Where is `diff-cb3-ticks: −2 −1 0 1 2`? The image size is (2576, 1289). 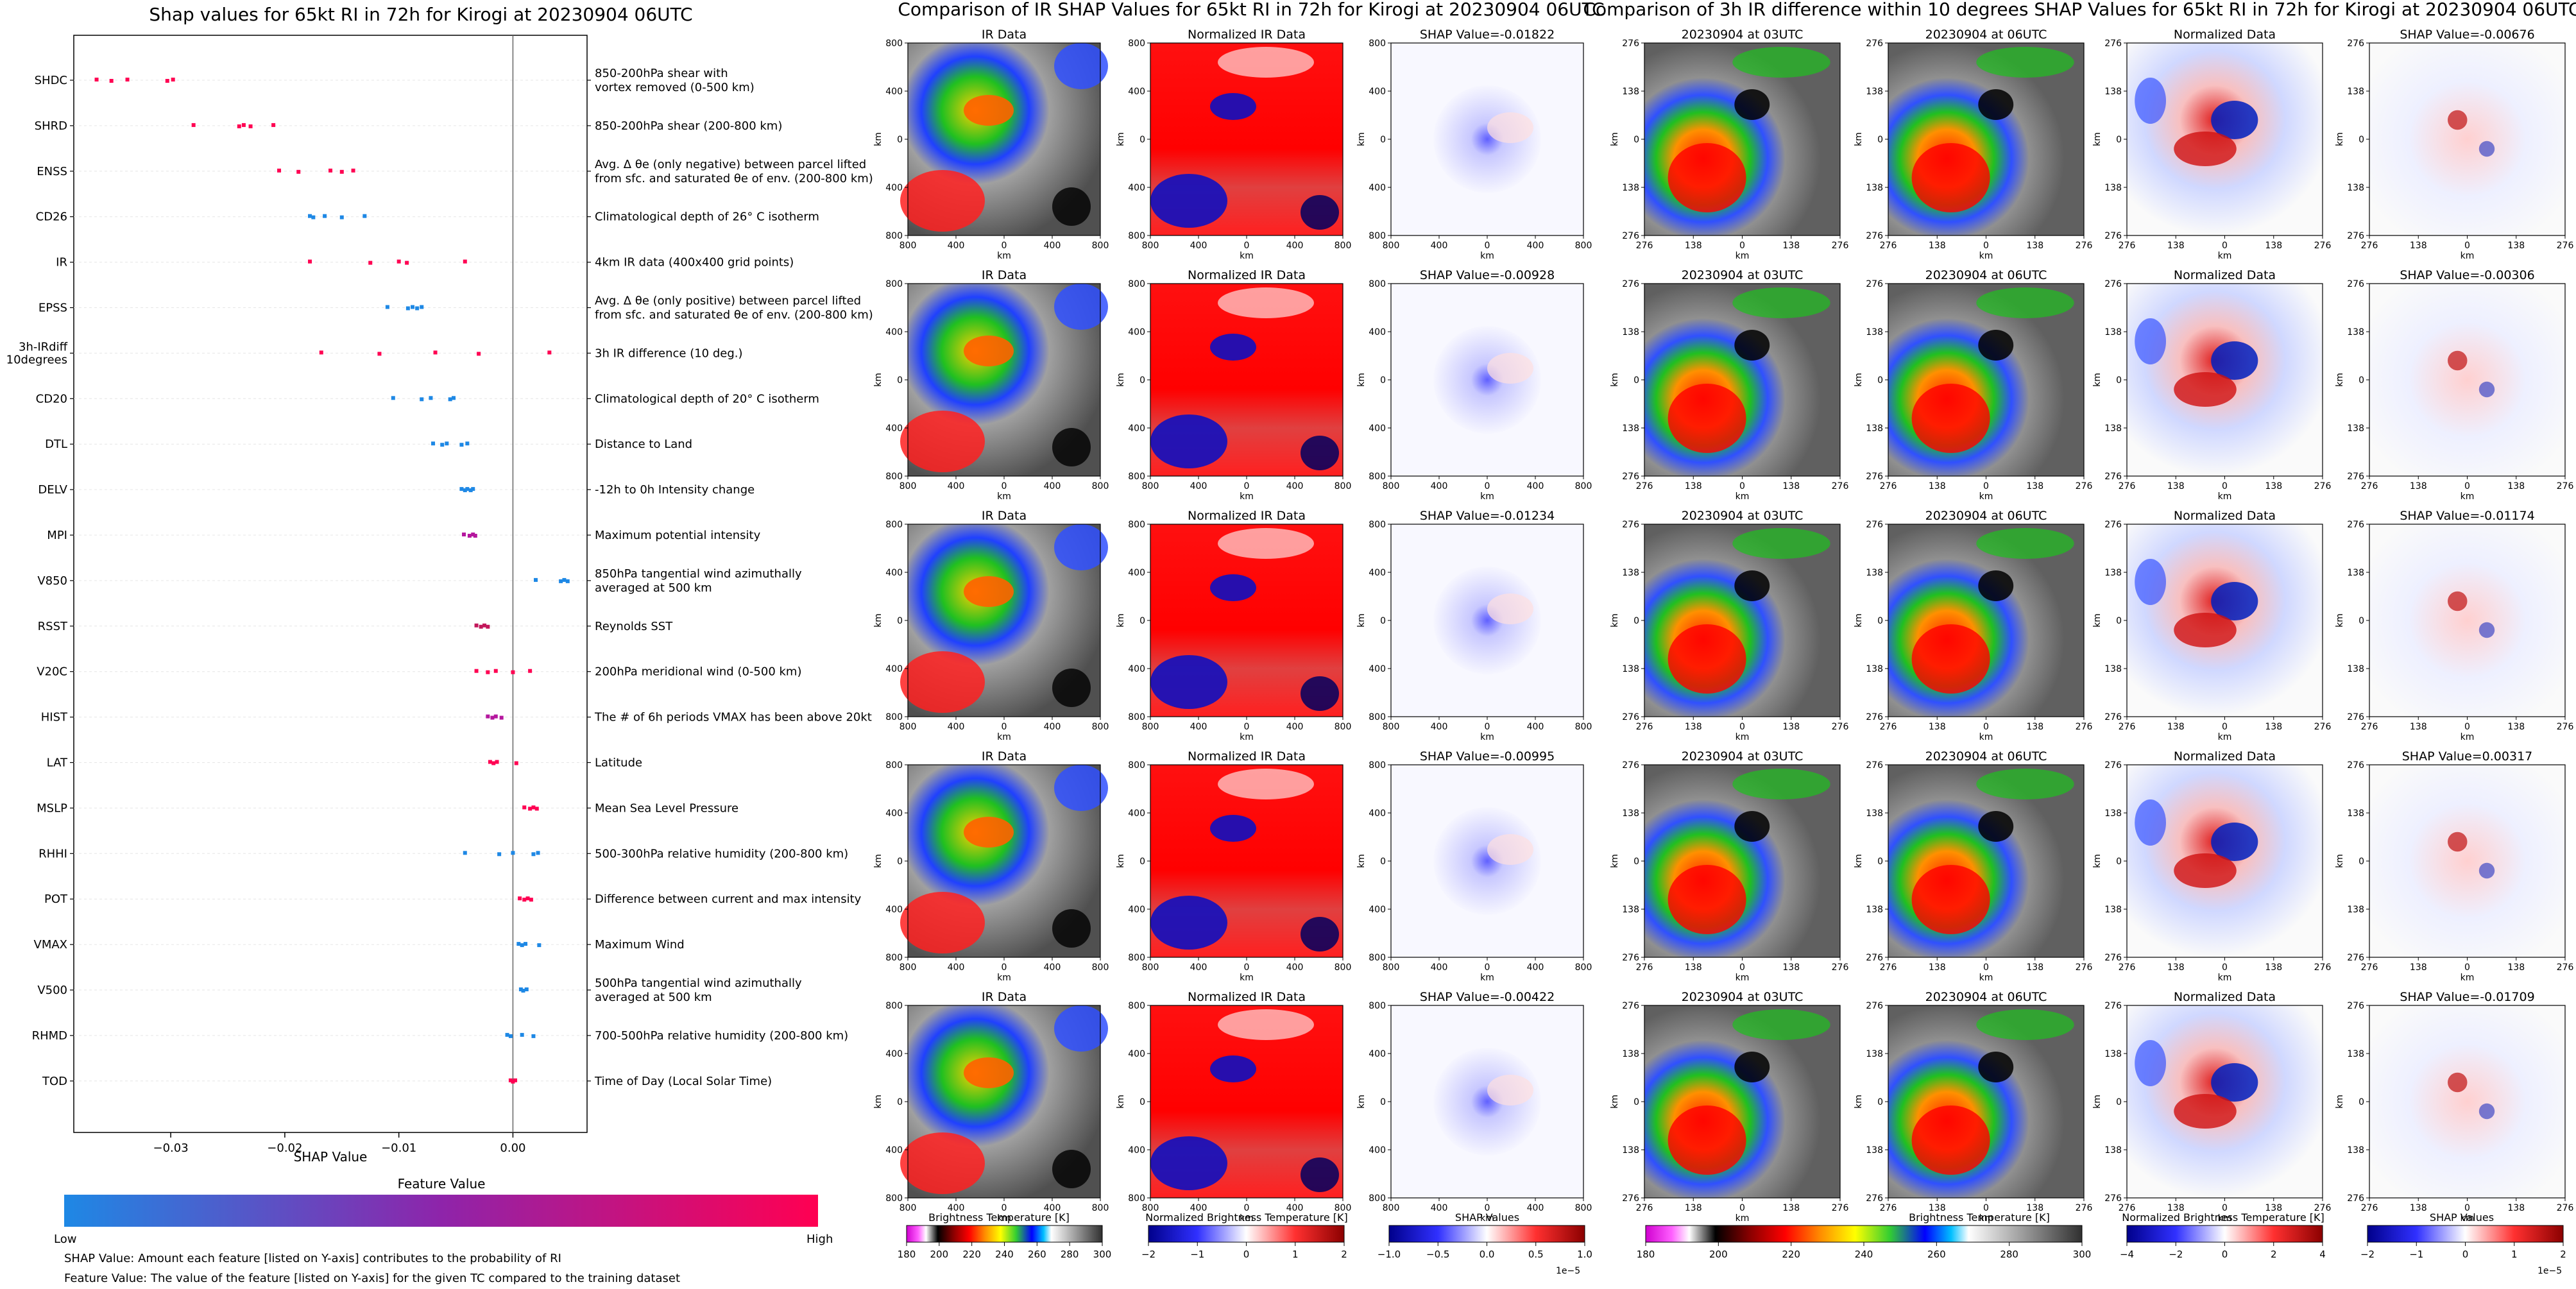 diff-cb3-ticks: −2 −1 0 1 2 is located at coordinates (2463, 1251).